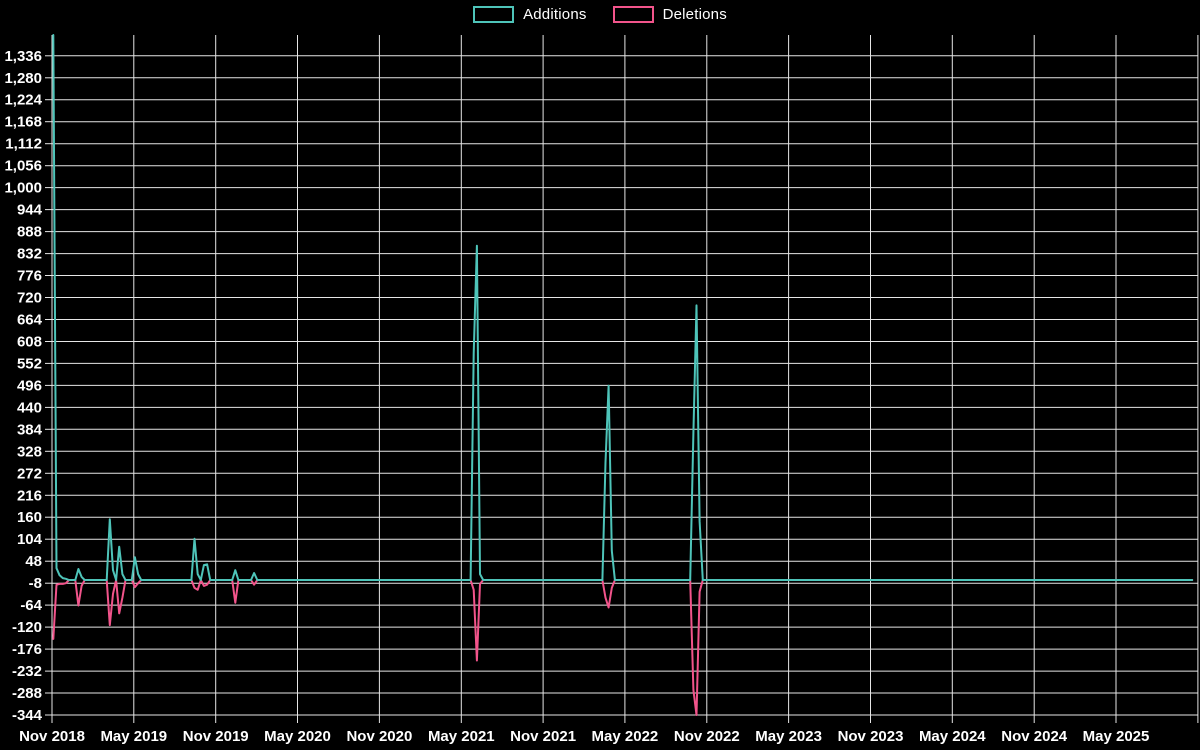 This screenshot has height=750, width=1200. What do you see at coordinates (23, 78) in the screenshot?
I see `y-tick-label: 1,280` at bounding box center [23, 78].